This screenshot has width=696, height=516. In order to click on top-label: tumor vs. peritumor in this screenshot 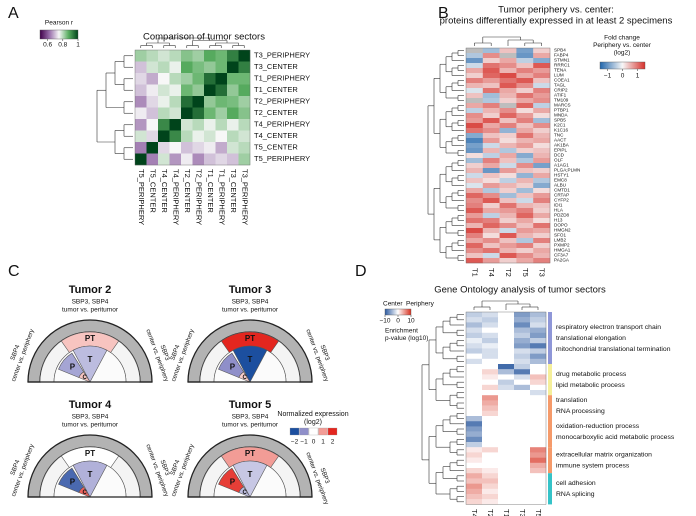, I will do `click(90, 425)`.